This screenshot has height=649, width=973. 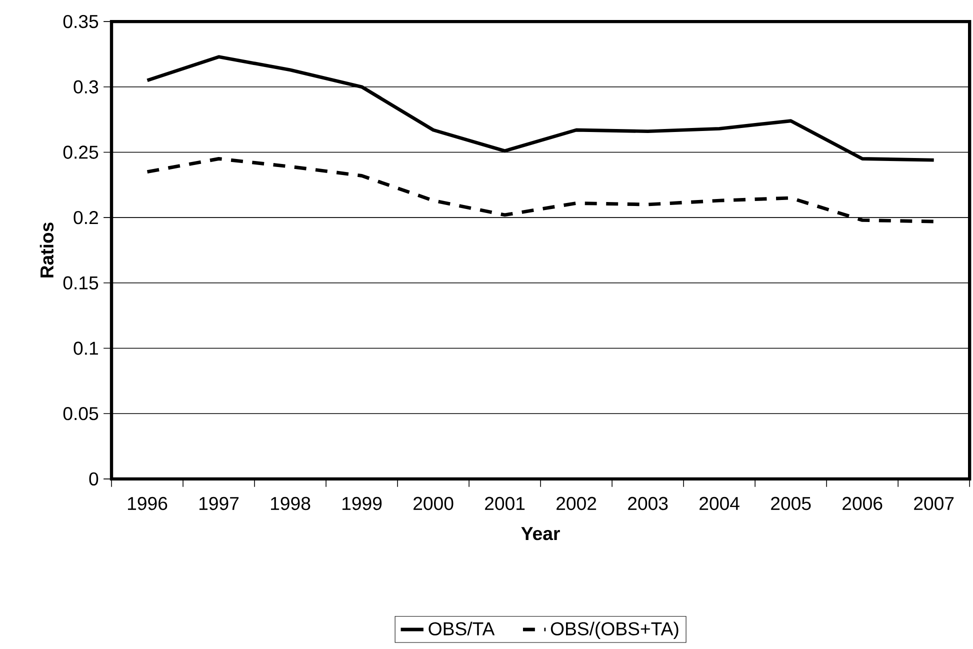 What do you see at coordinates (434, 503) in the screenshot?
I see `x-tick-label: 2000` at bounding box center [434, 503].